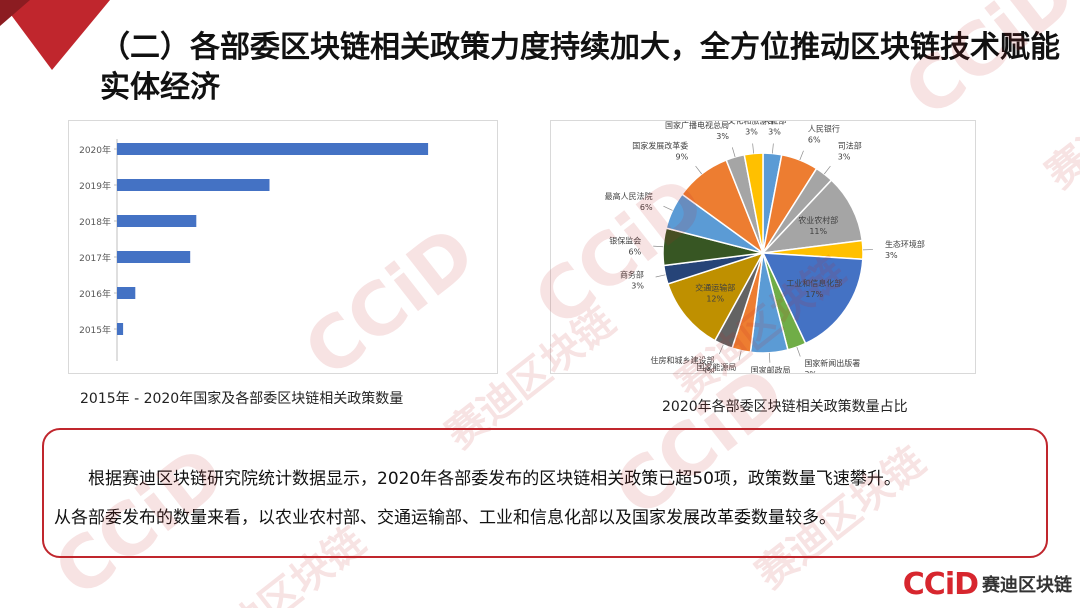 The image size is (1080, 608). I want to click on y-tick-label: 2016年, so click(95, 294).